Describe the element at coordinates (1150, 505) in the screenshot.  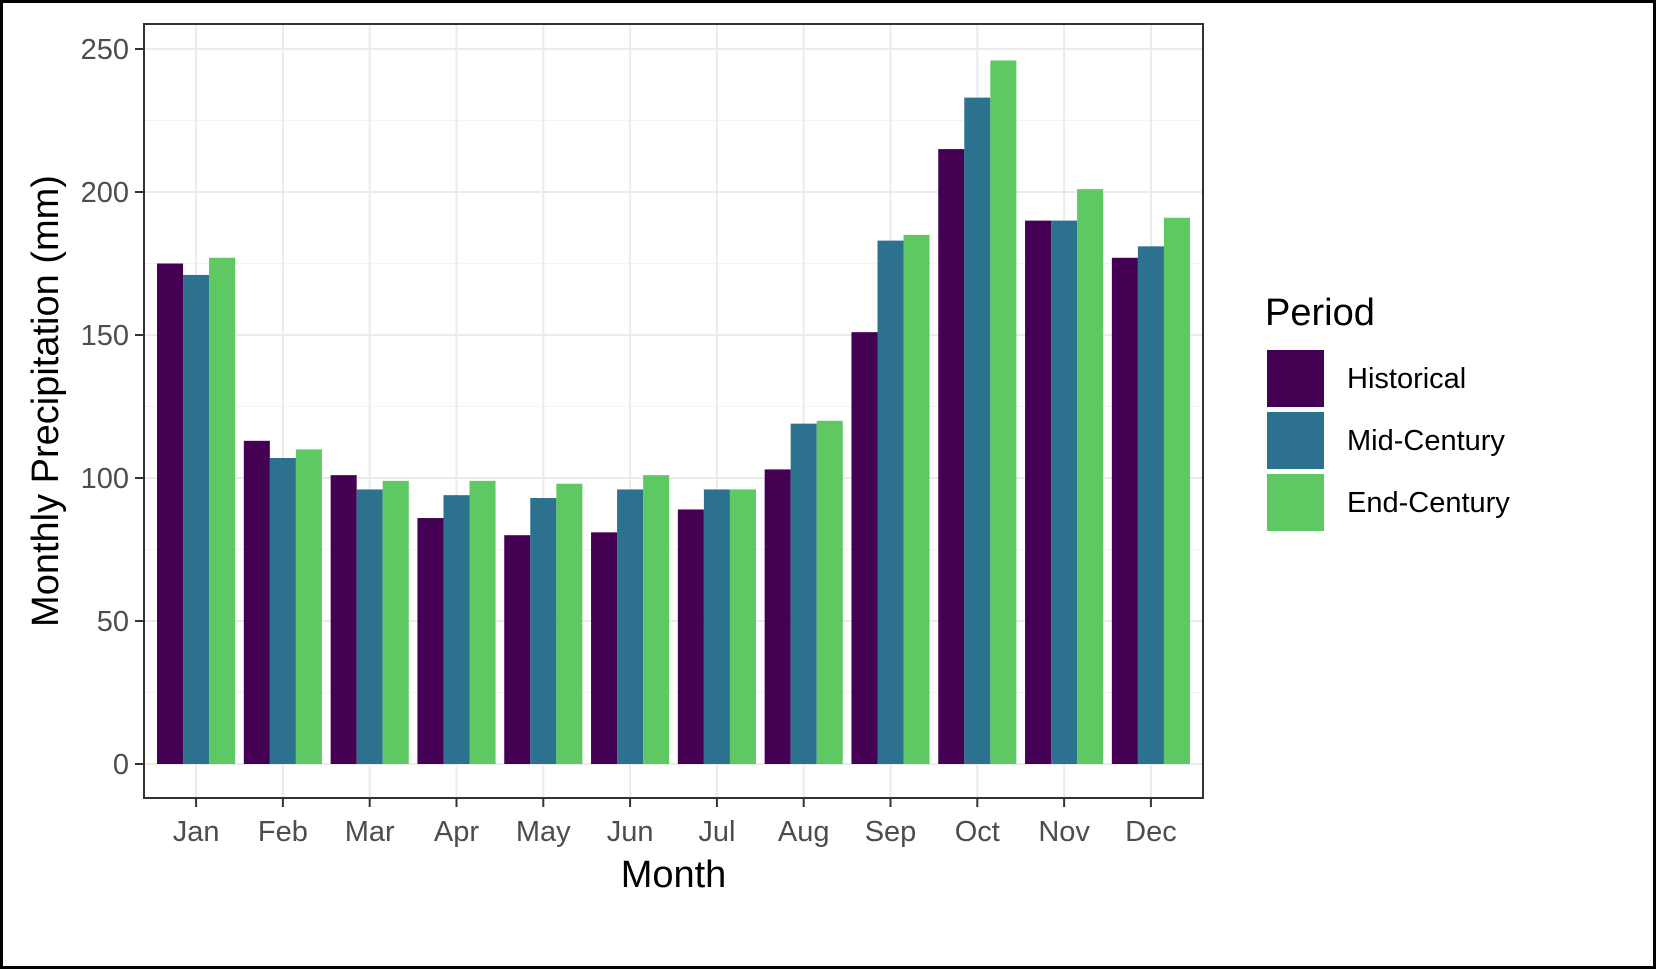
I see `bar-dec-mid-century` at that location.